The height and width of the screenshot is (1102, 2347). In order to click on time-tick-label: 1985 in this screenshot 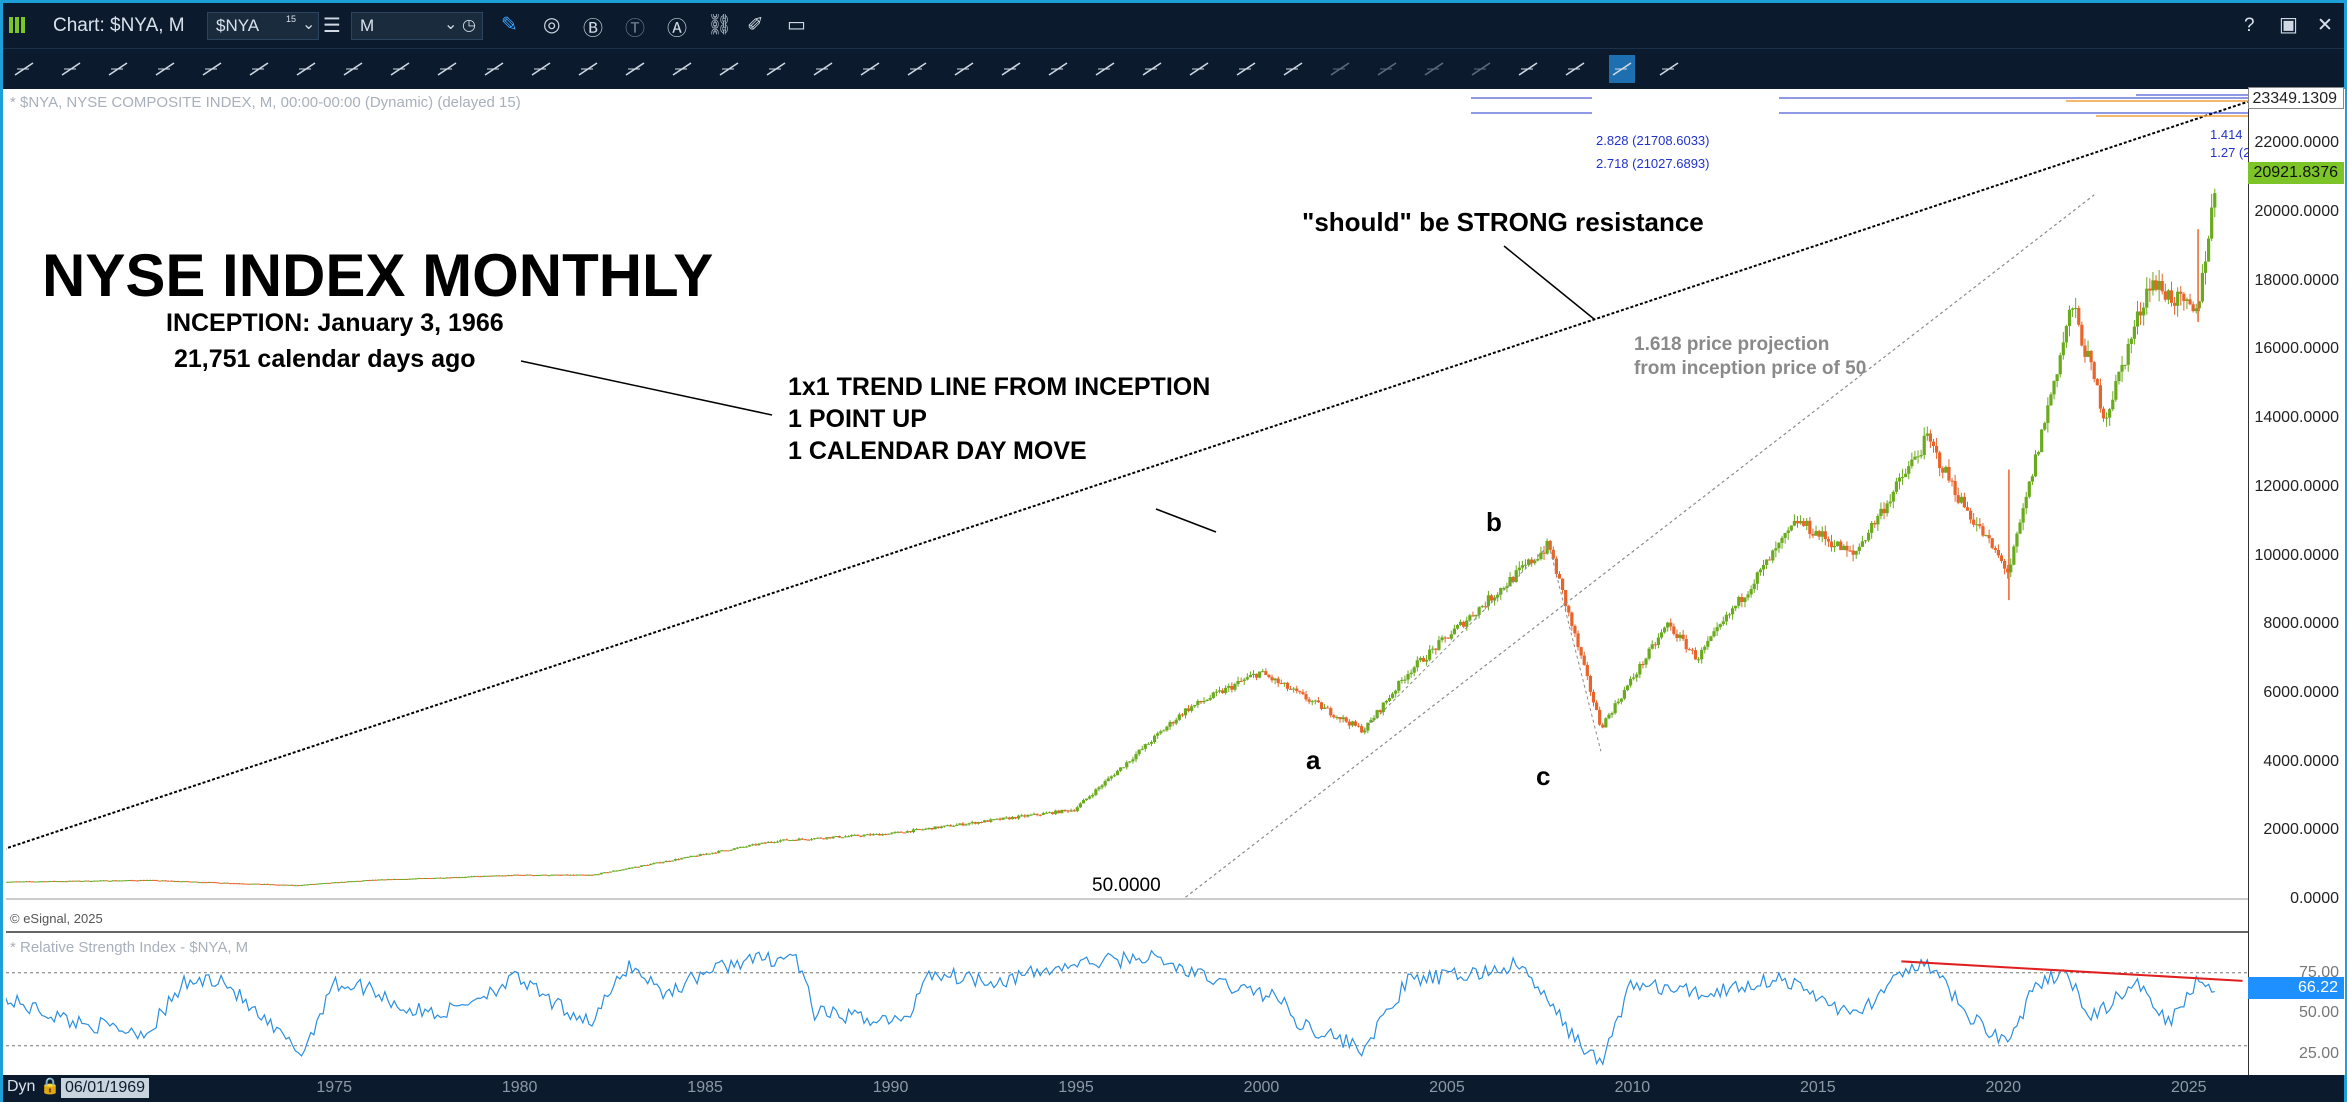, I will do `click(705, 1087)`.